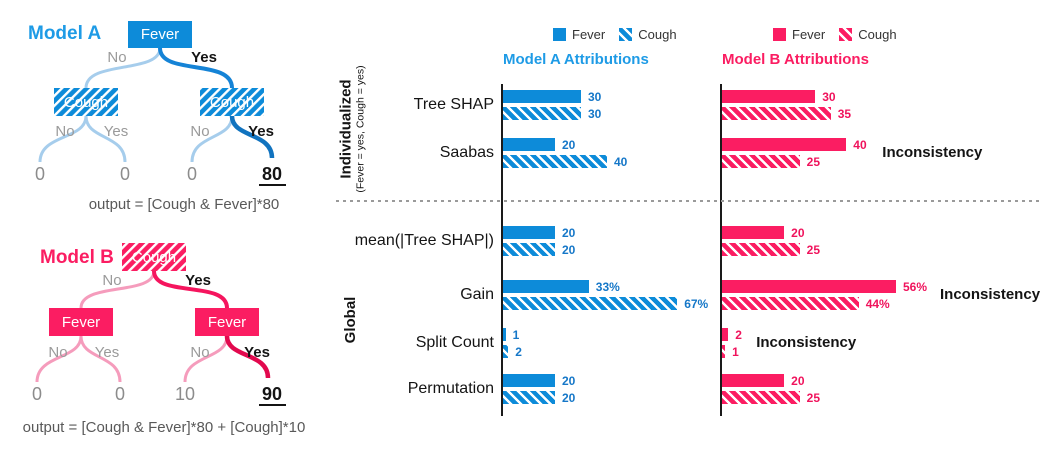 This screenshot has height=452, width=1045. What do you see at coordinates (877, 304) in the screenshot?
I see `bar-value-label: 44%` at bounding box center [877, 304].